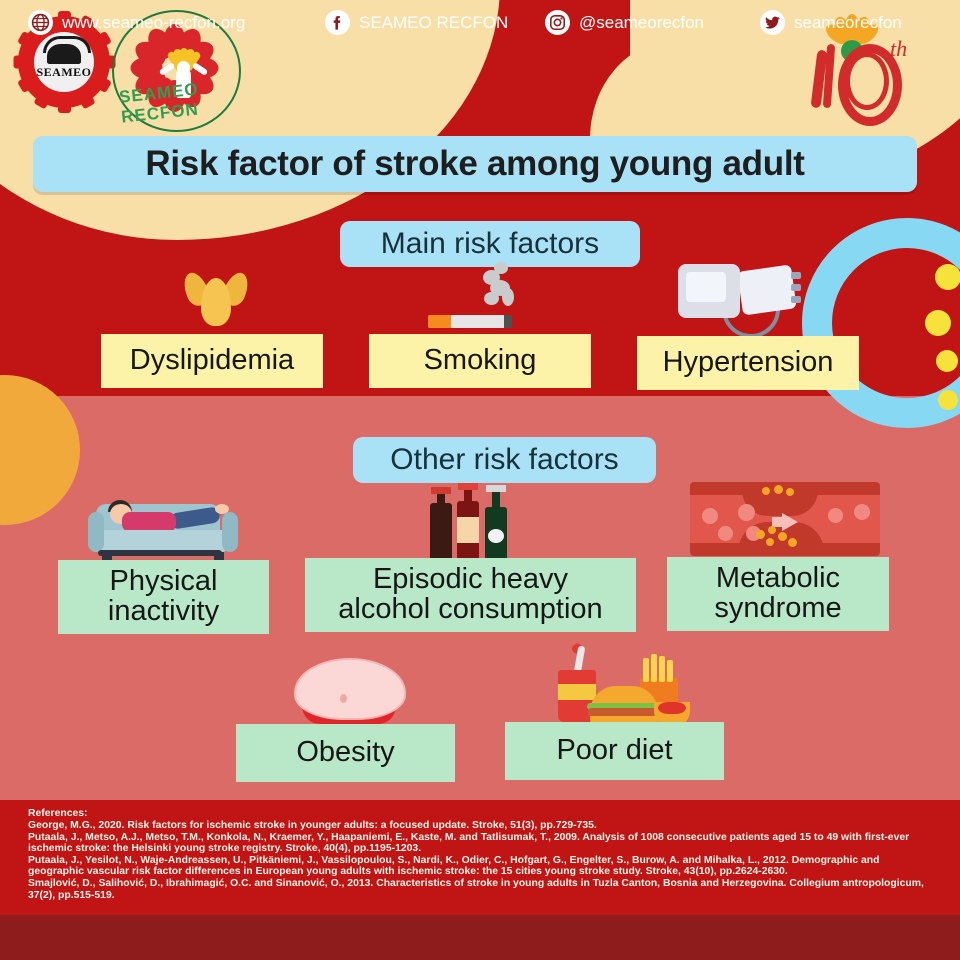 The width and height of the screenshot is (960, 960). I want to click on chip-line-1: Episodic heavy, so click(470, 579).